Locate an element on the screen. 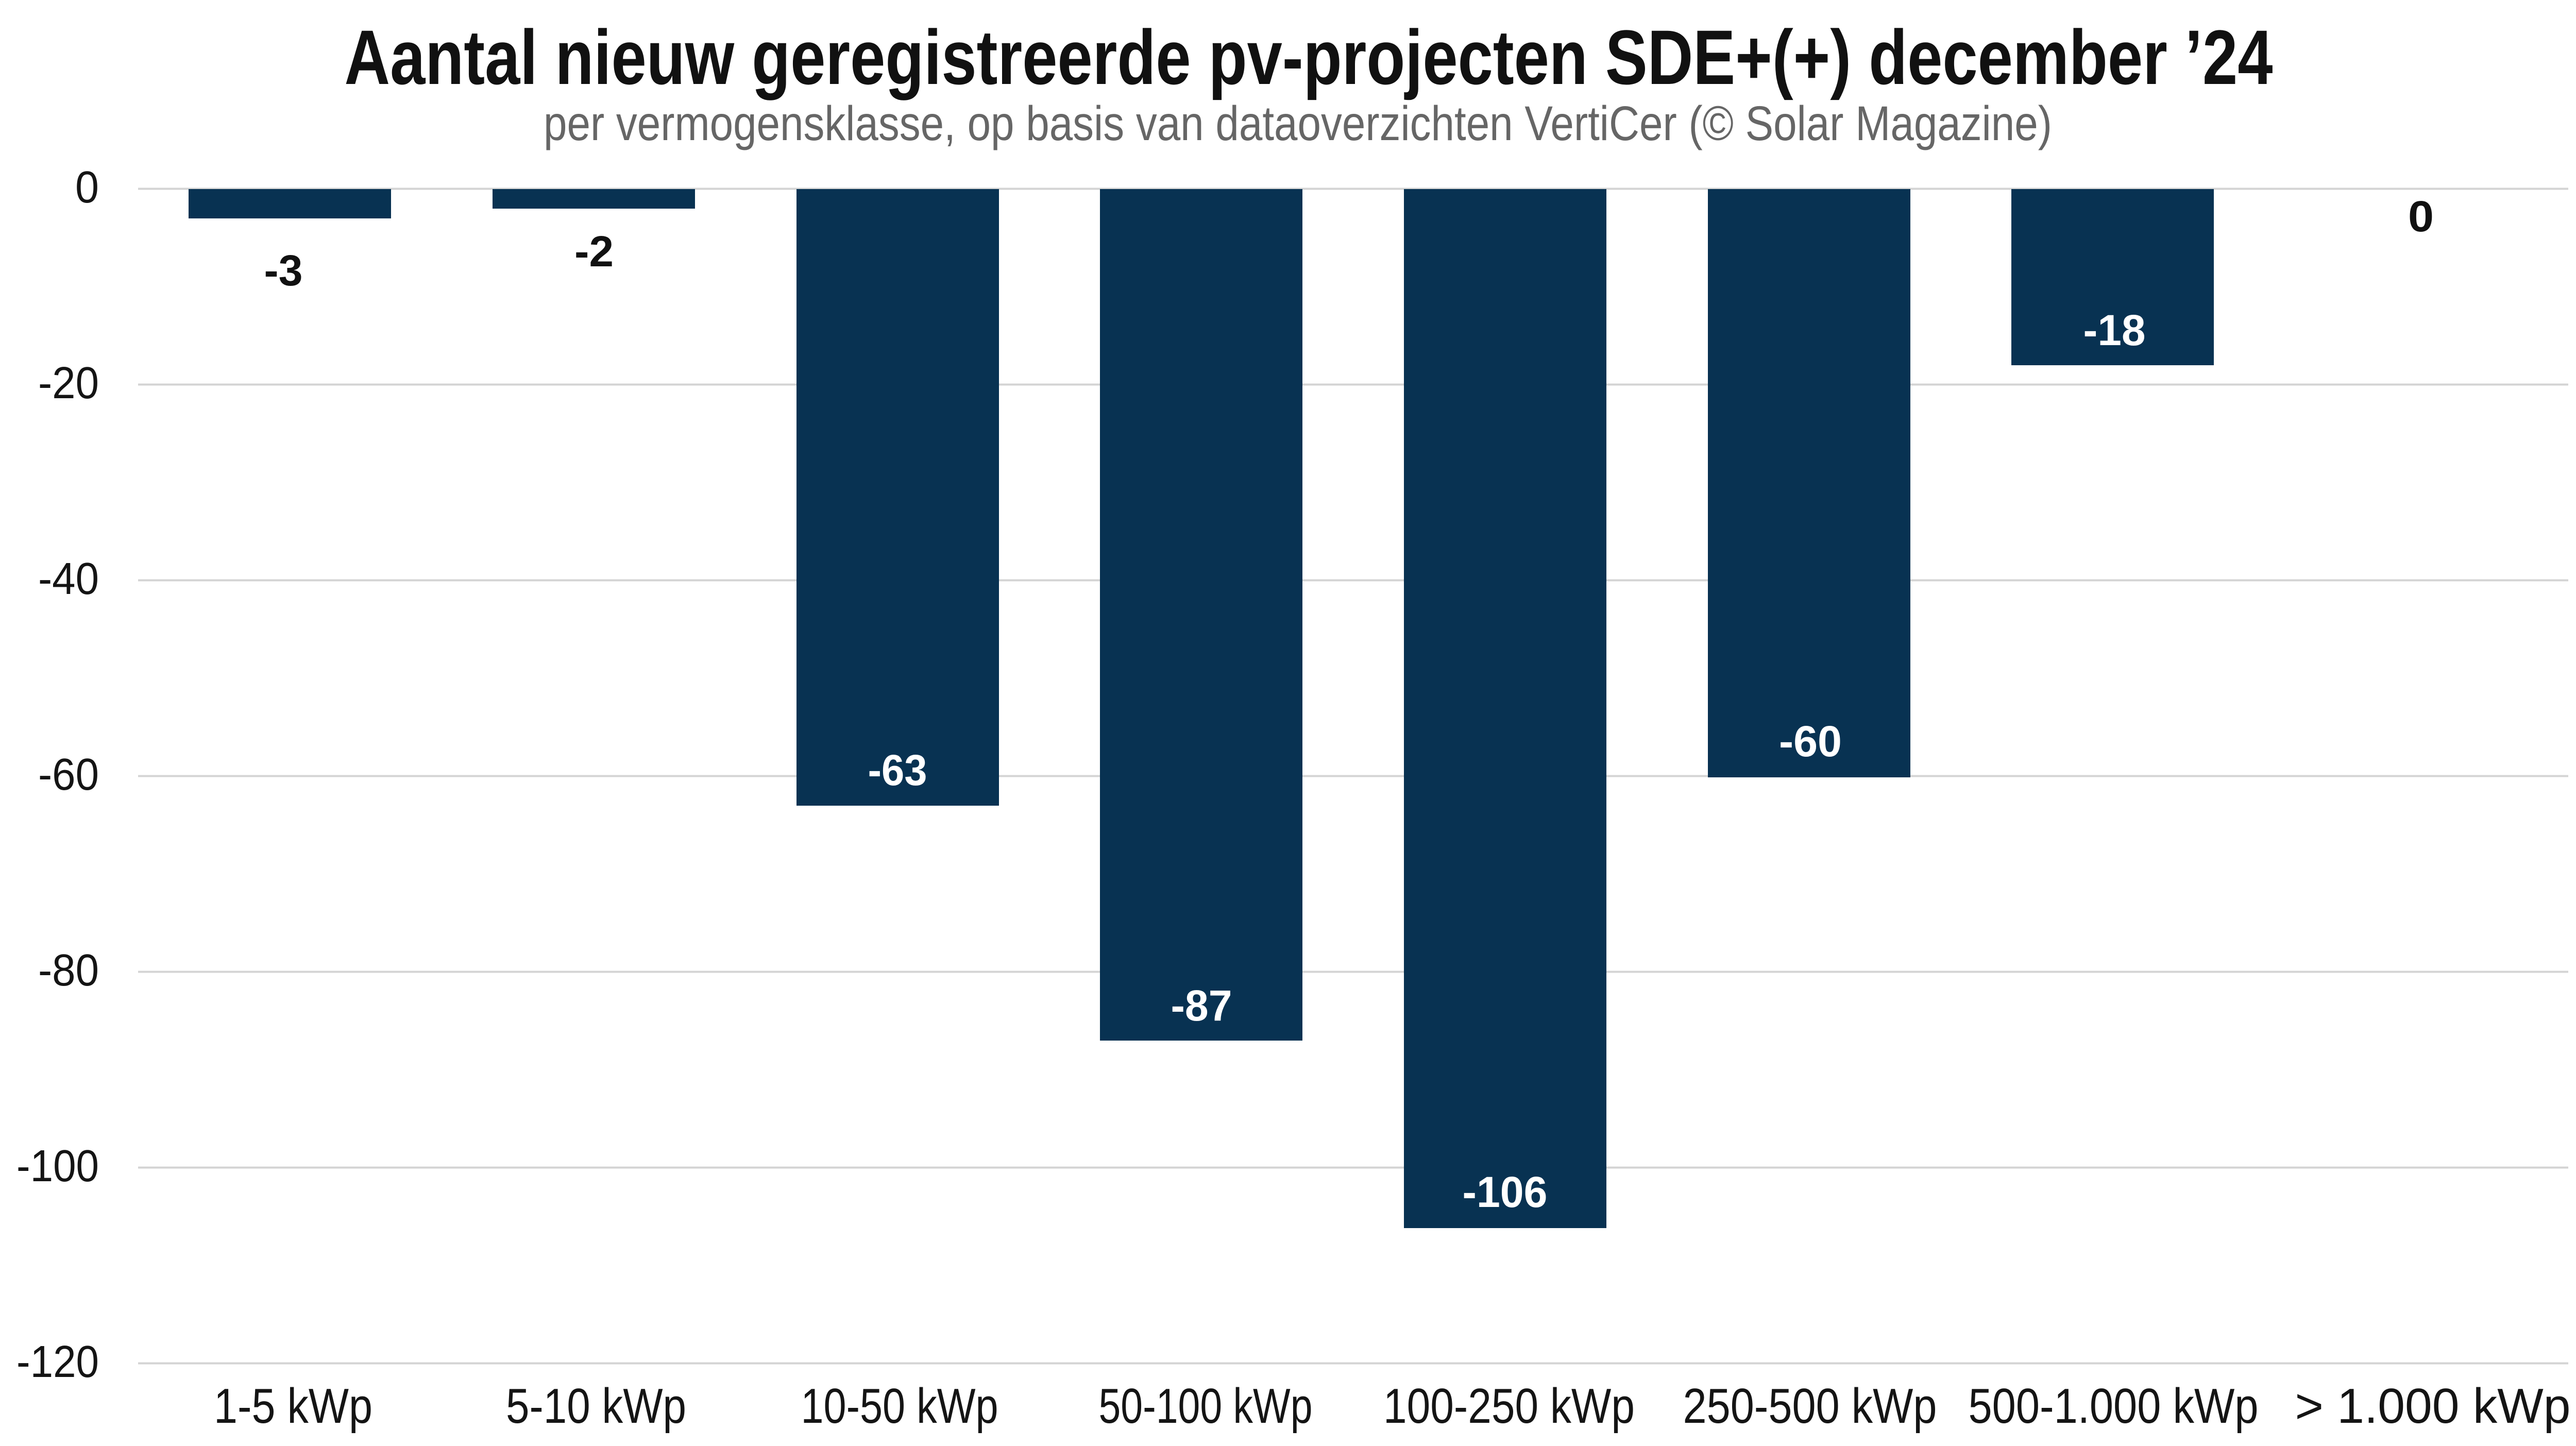 The width and height of the screenshot is (2576, 1446). svg-text: > 1.000 kWp is located at coordinates (2433, 1406).